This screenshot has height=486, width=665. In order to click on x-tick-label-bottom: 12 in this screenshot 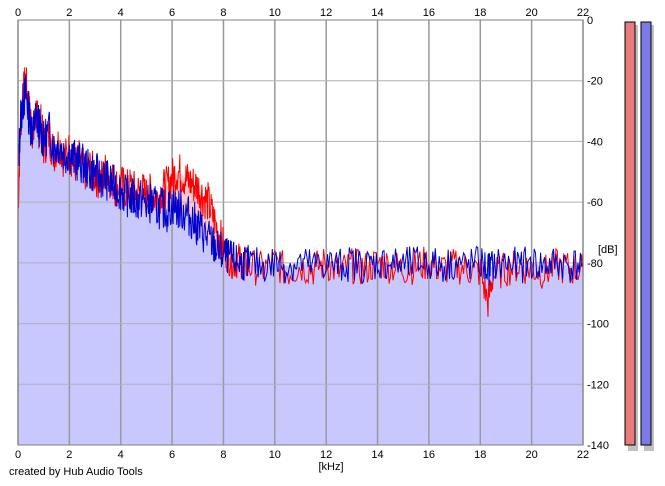, I will do `click(326, 455)`.